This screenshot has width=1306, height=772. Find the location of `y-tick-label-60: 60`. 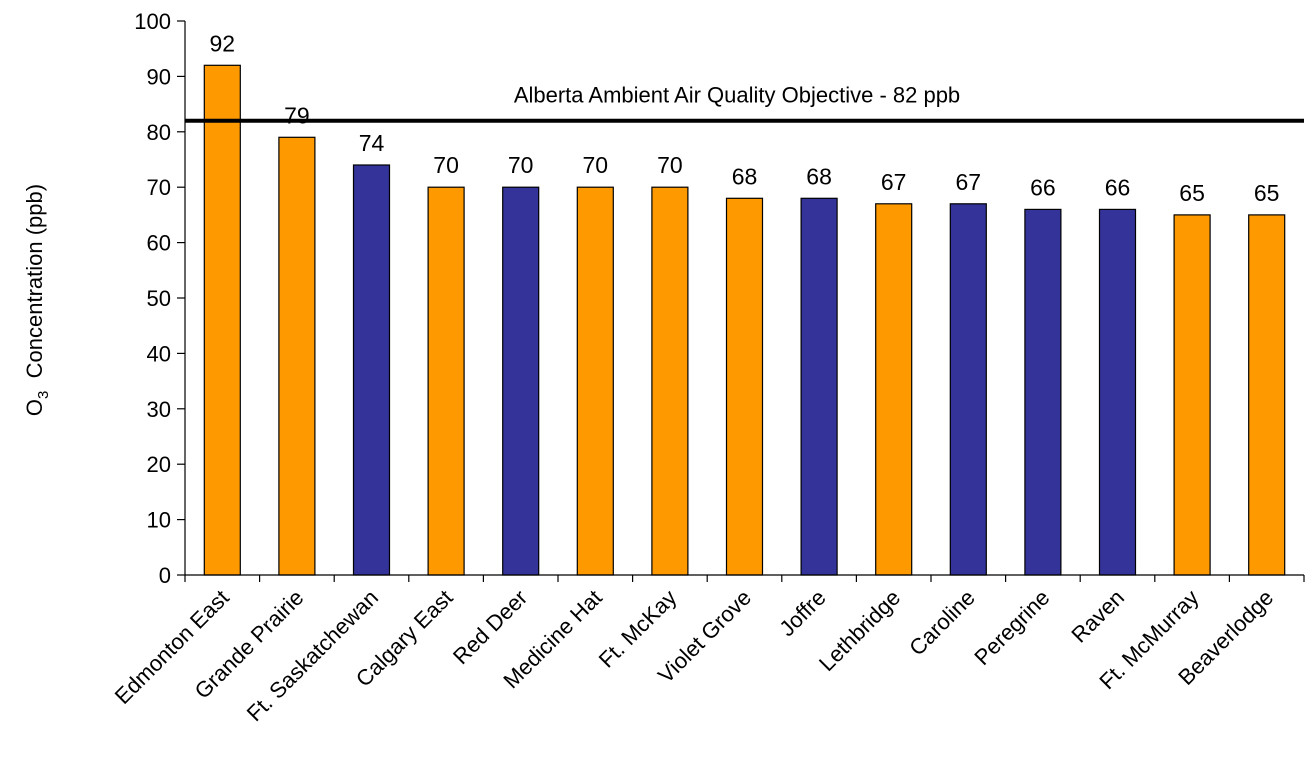

y-tick-label-60: 60 is located at coordinates (159, 243).